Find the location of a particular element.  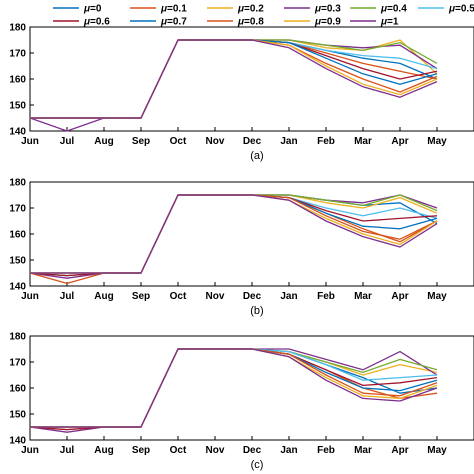

panel-label: (c) is located at coordinates (257, 465).